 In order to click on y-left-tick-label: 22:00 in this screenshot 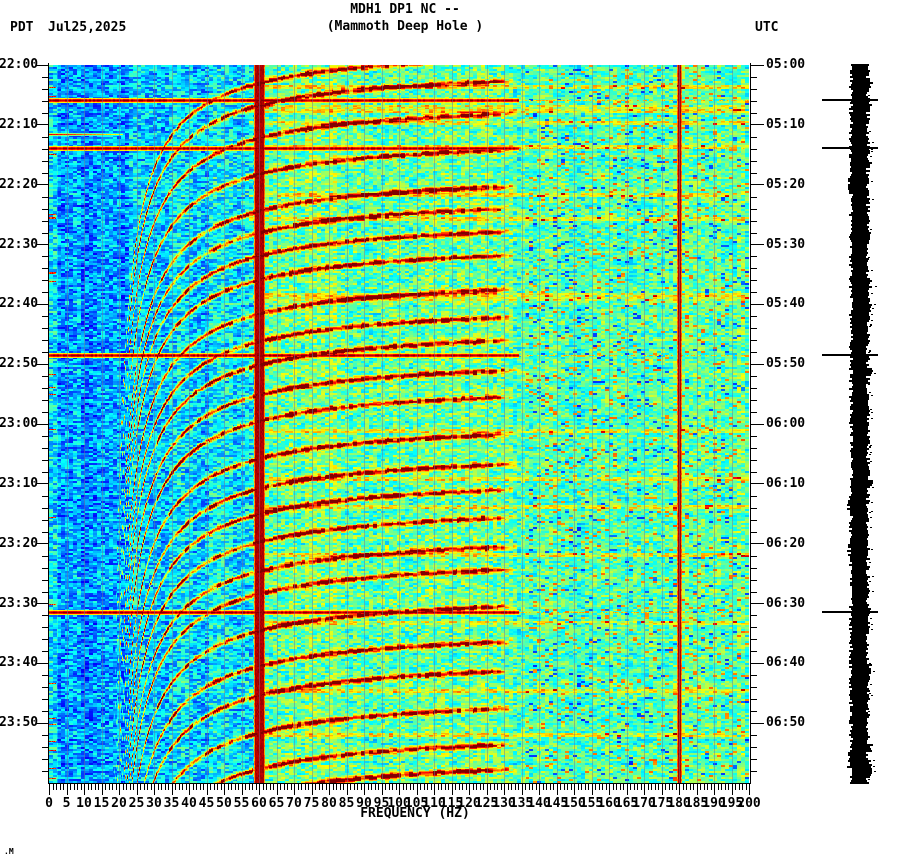, I will do `click(19, 64)`.